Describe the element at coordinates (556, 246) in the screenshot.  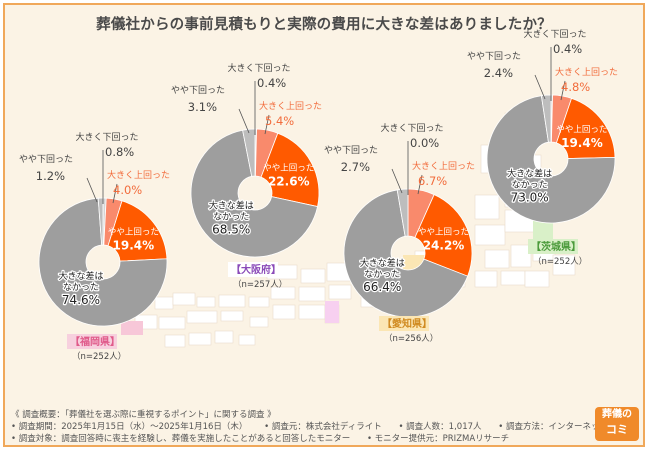
I see `region-label: 【茨城県】` at that location.